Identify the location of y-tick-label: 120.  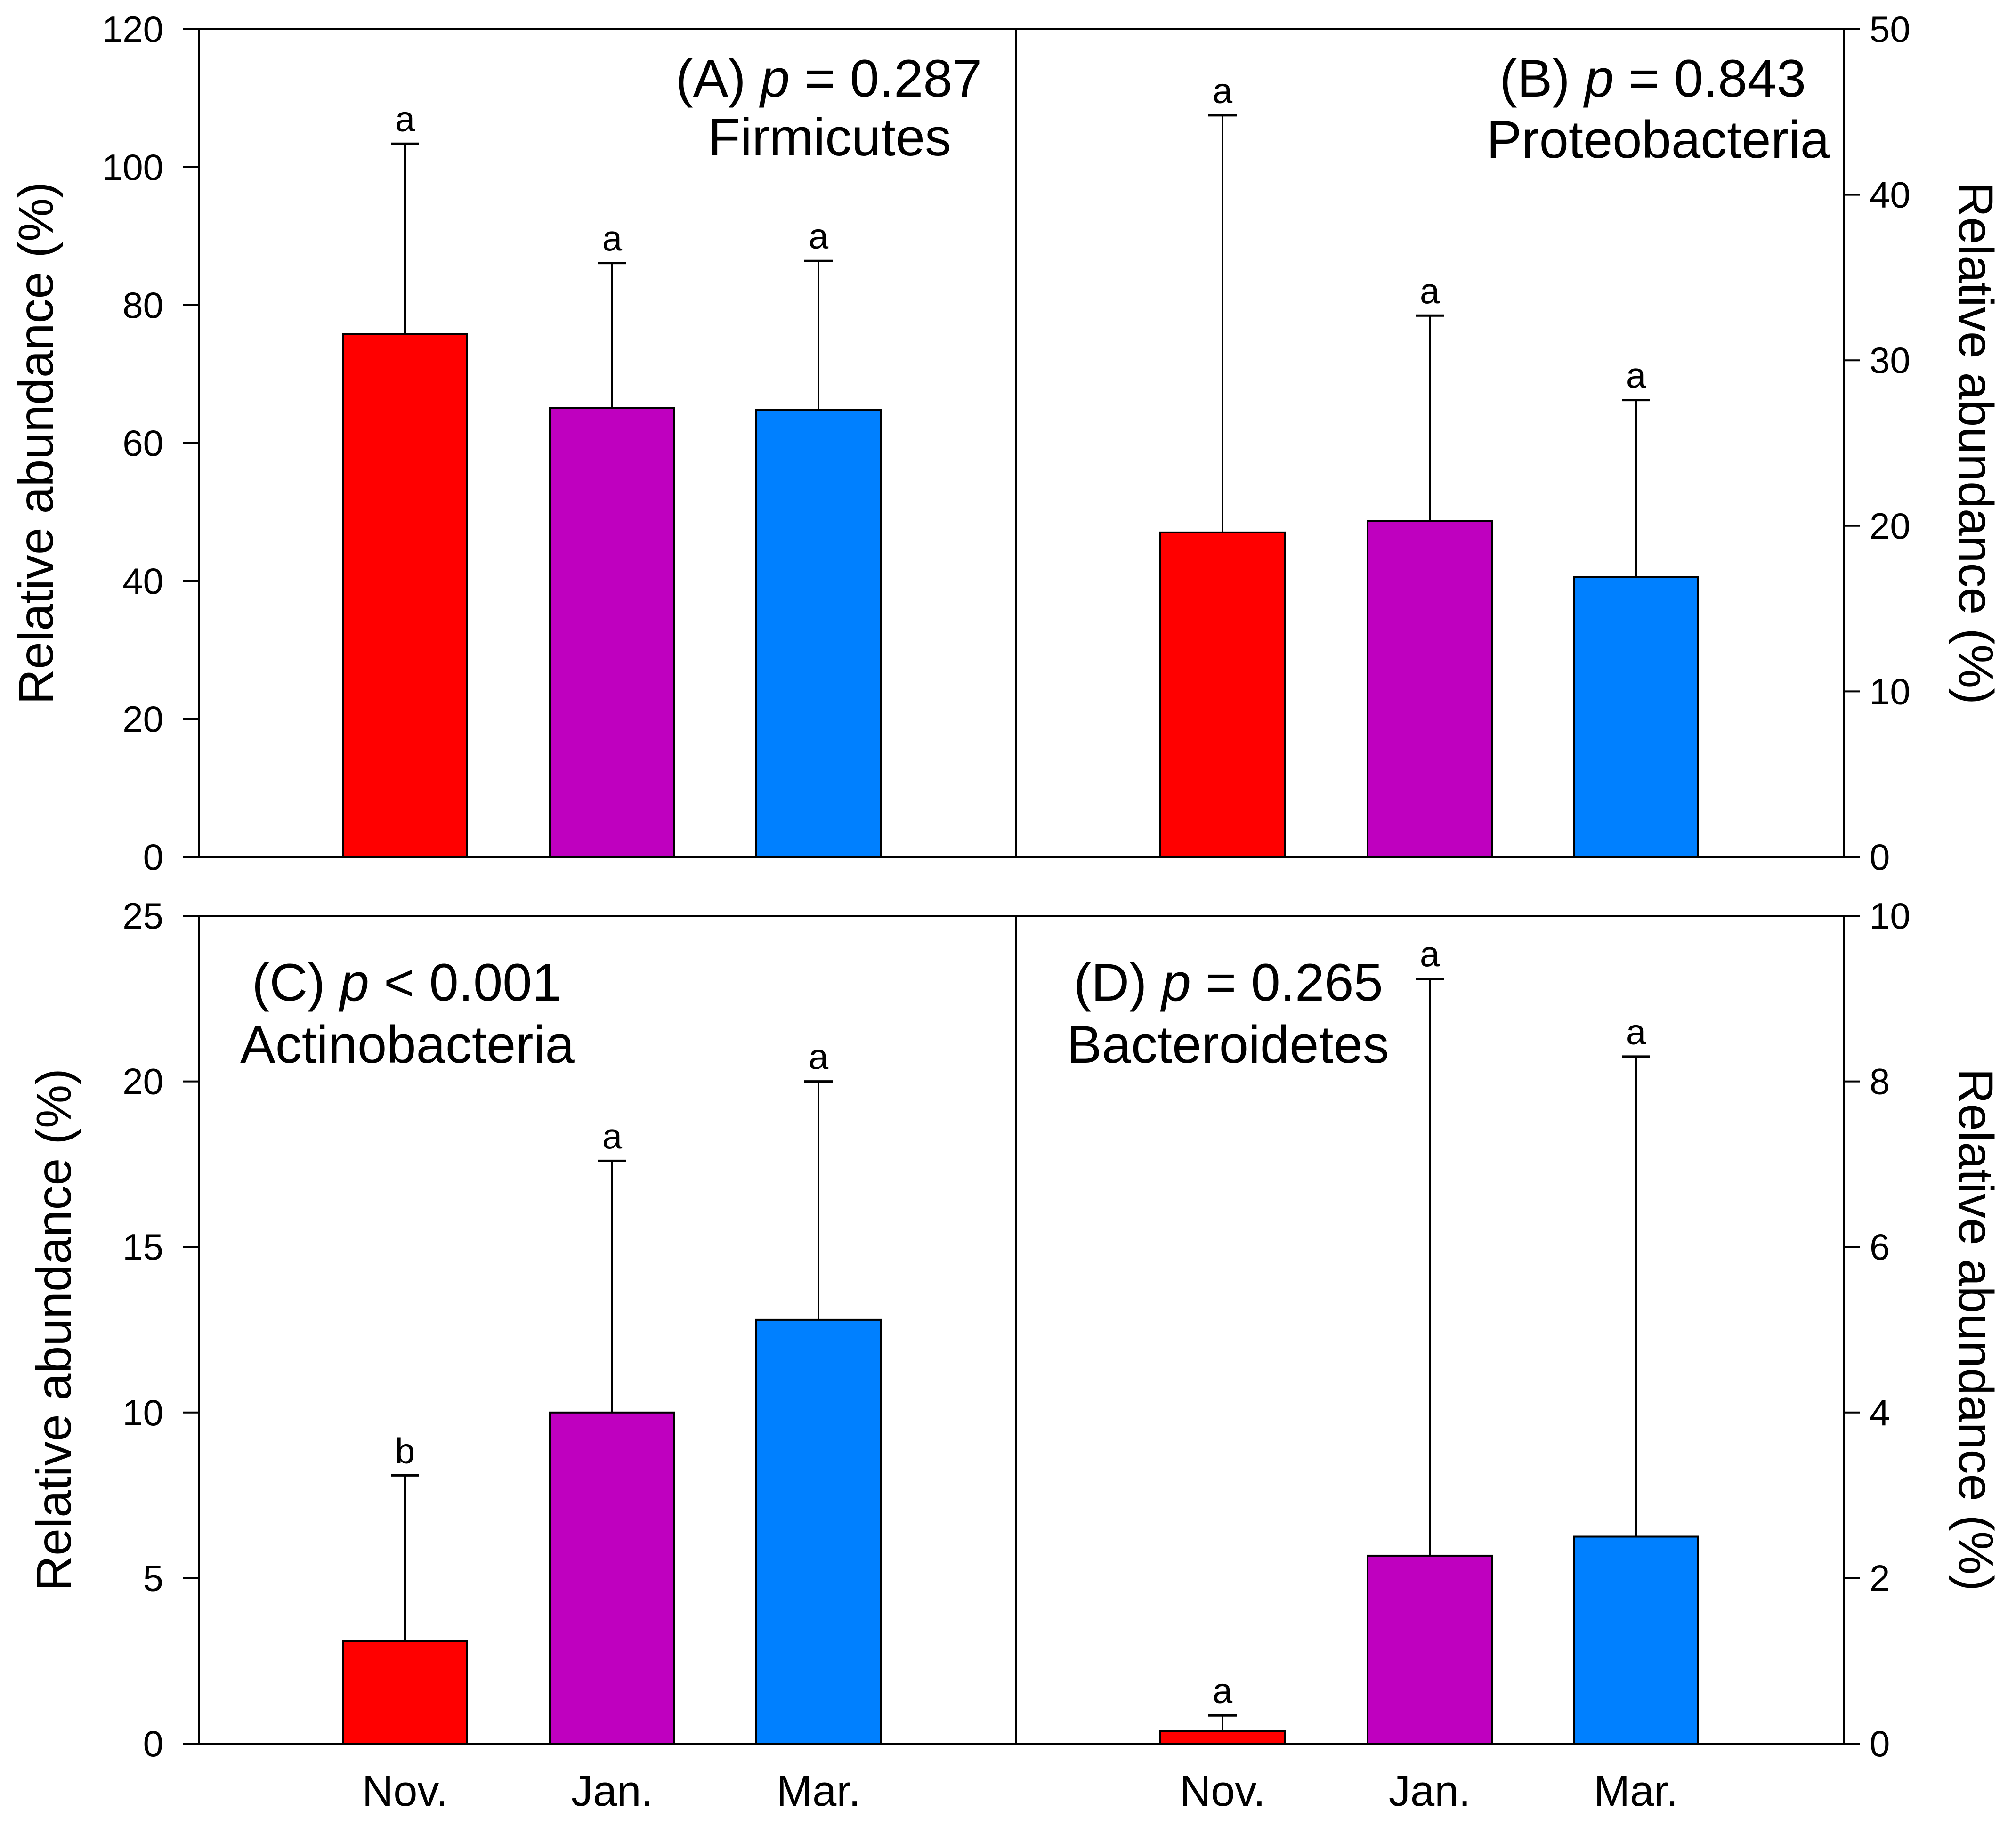
(132, 29).